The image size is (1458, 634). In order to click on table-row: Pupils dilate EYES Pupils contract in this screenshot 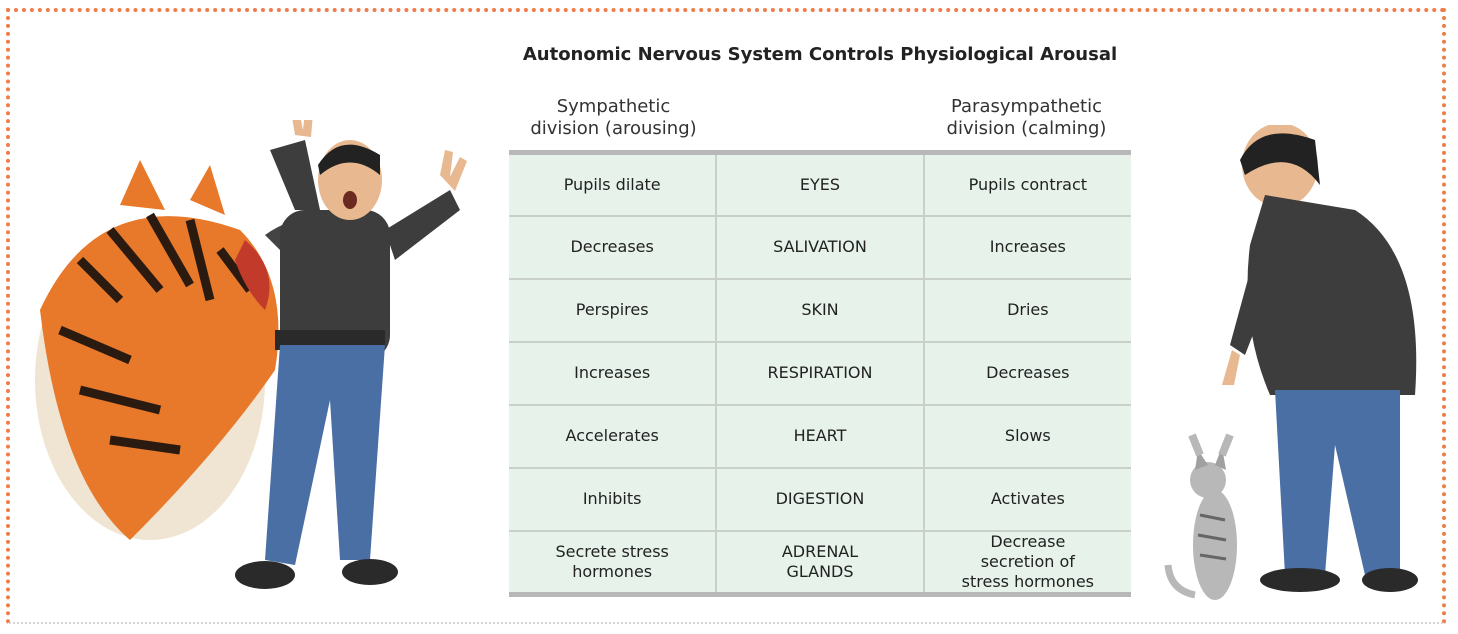, I will do `click(820, 184)`.